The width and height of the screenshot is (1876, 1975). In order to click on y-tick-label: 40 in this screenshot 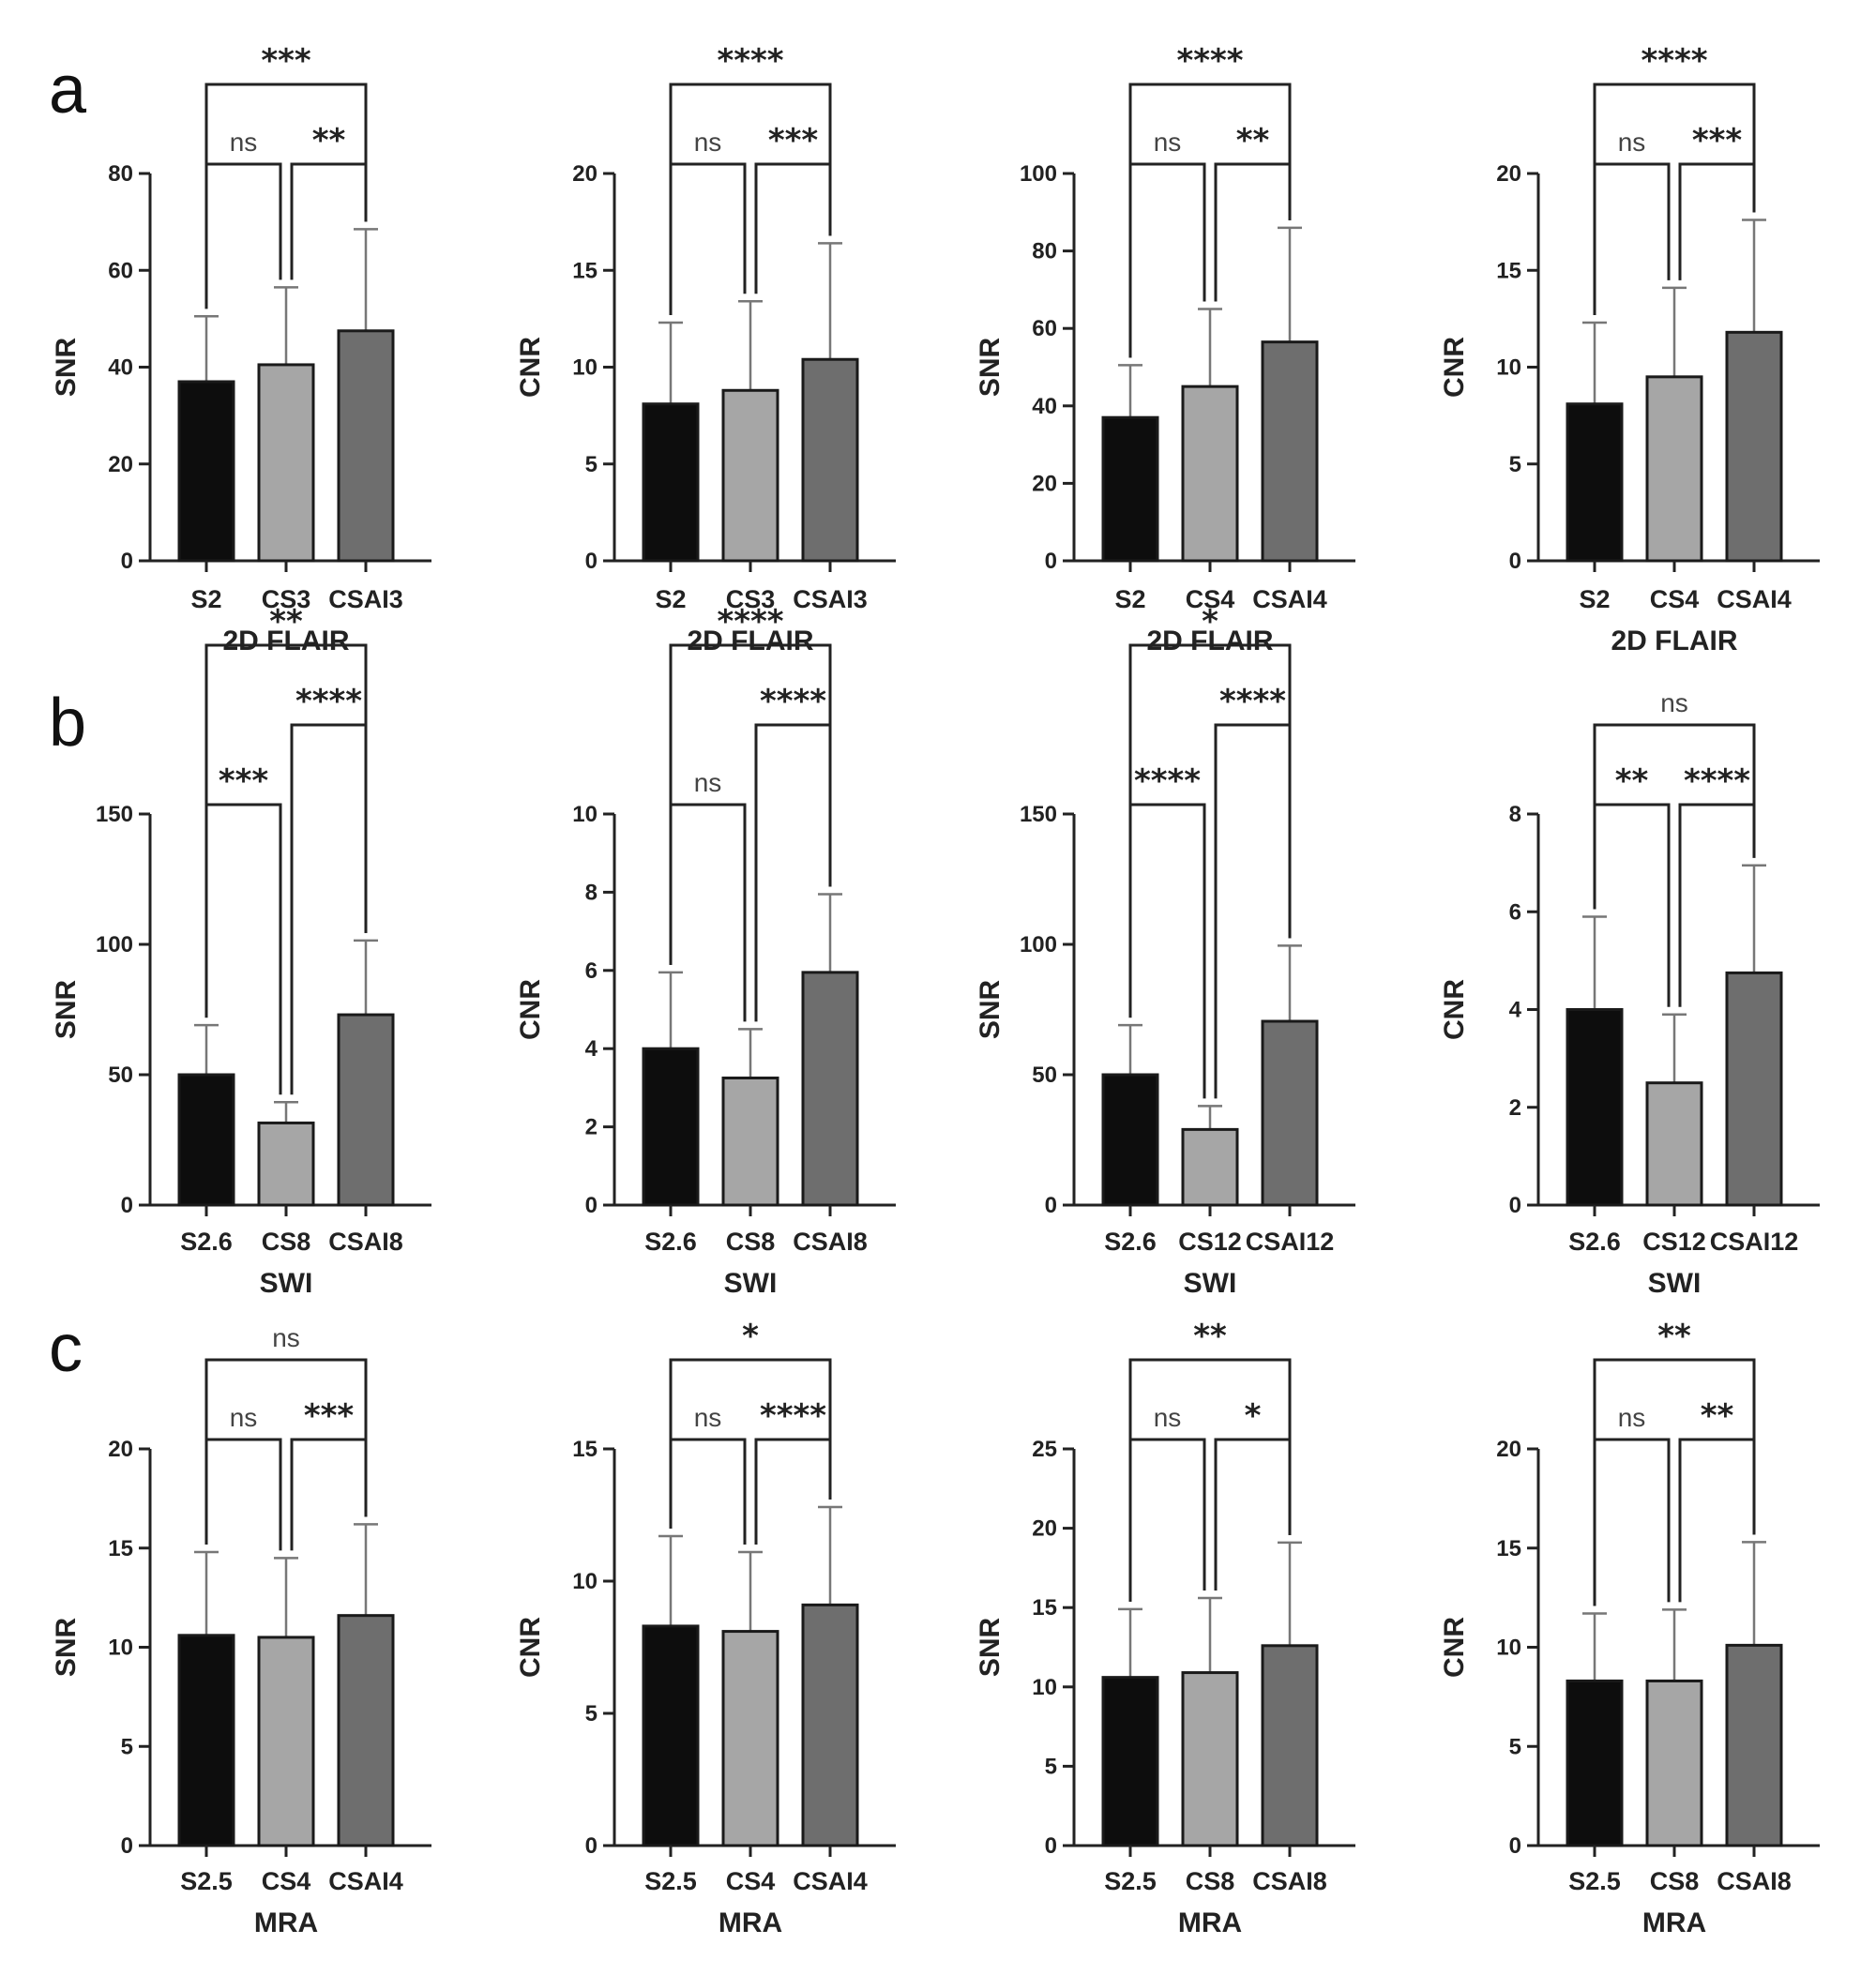, I will do `click(120, 368)`.